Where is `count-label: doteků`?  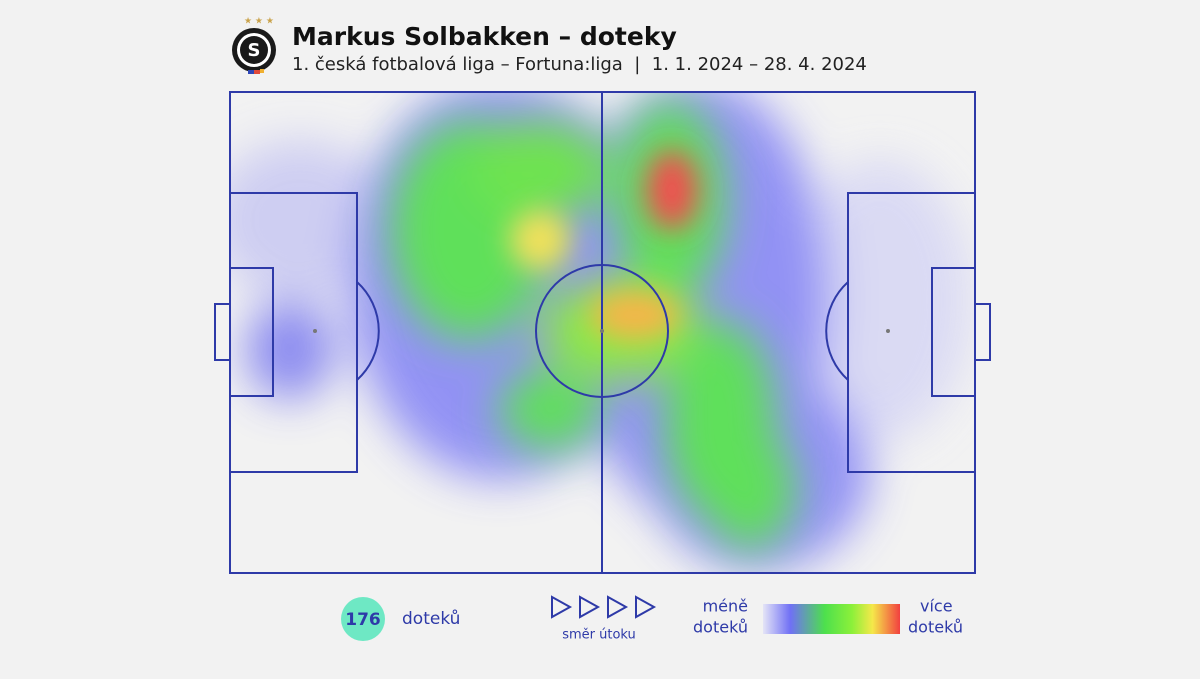
count-label: doteků is located at coordinates (431, 619).